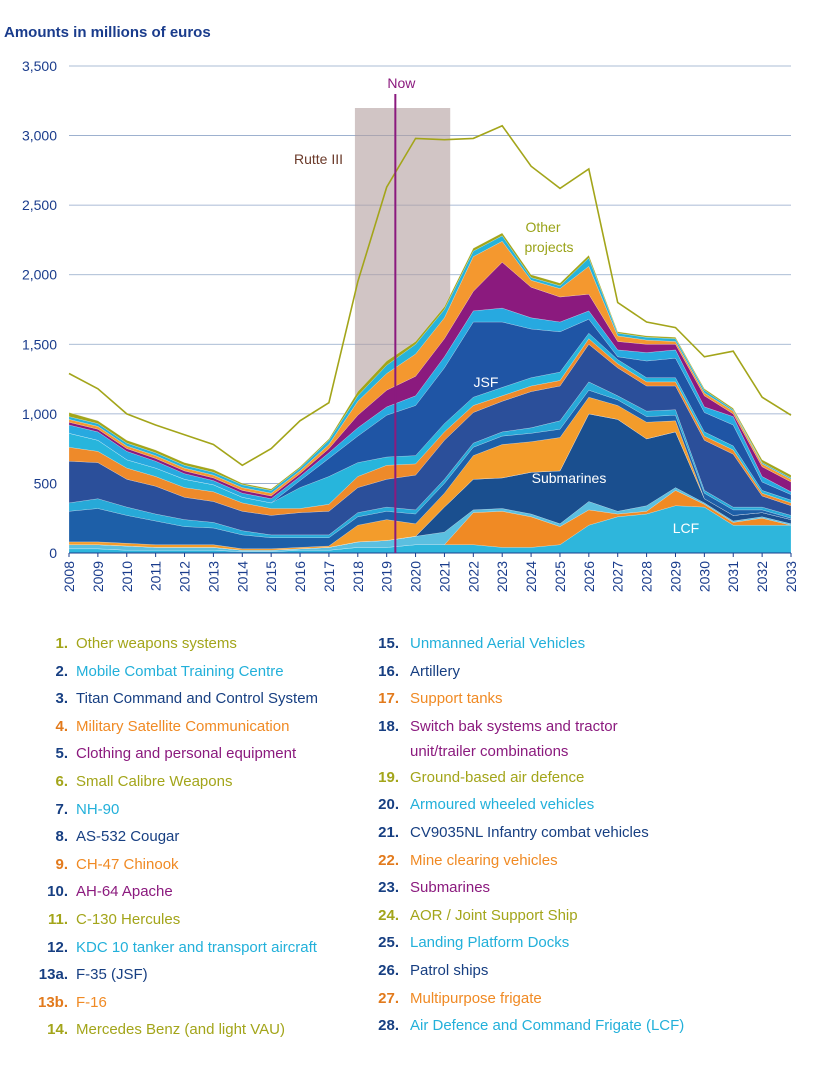 The height and width of the screenshot is (1075, 830). Describe the element at coordinates (39, 205) in the screenshot. I see `y-tick-label: 2,500` at that location.